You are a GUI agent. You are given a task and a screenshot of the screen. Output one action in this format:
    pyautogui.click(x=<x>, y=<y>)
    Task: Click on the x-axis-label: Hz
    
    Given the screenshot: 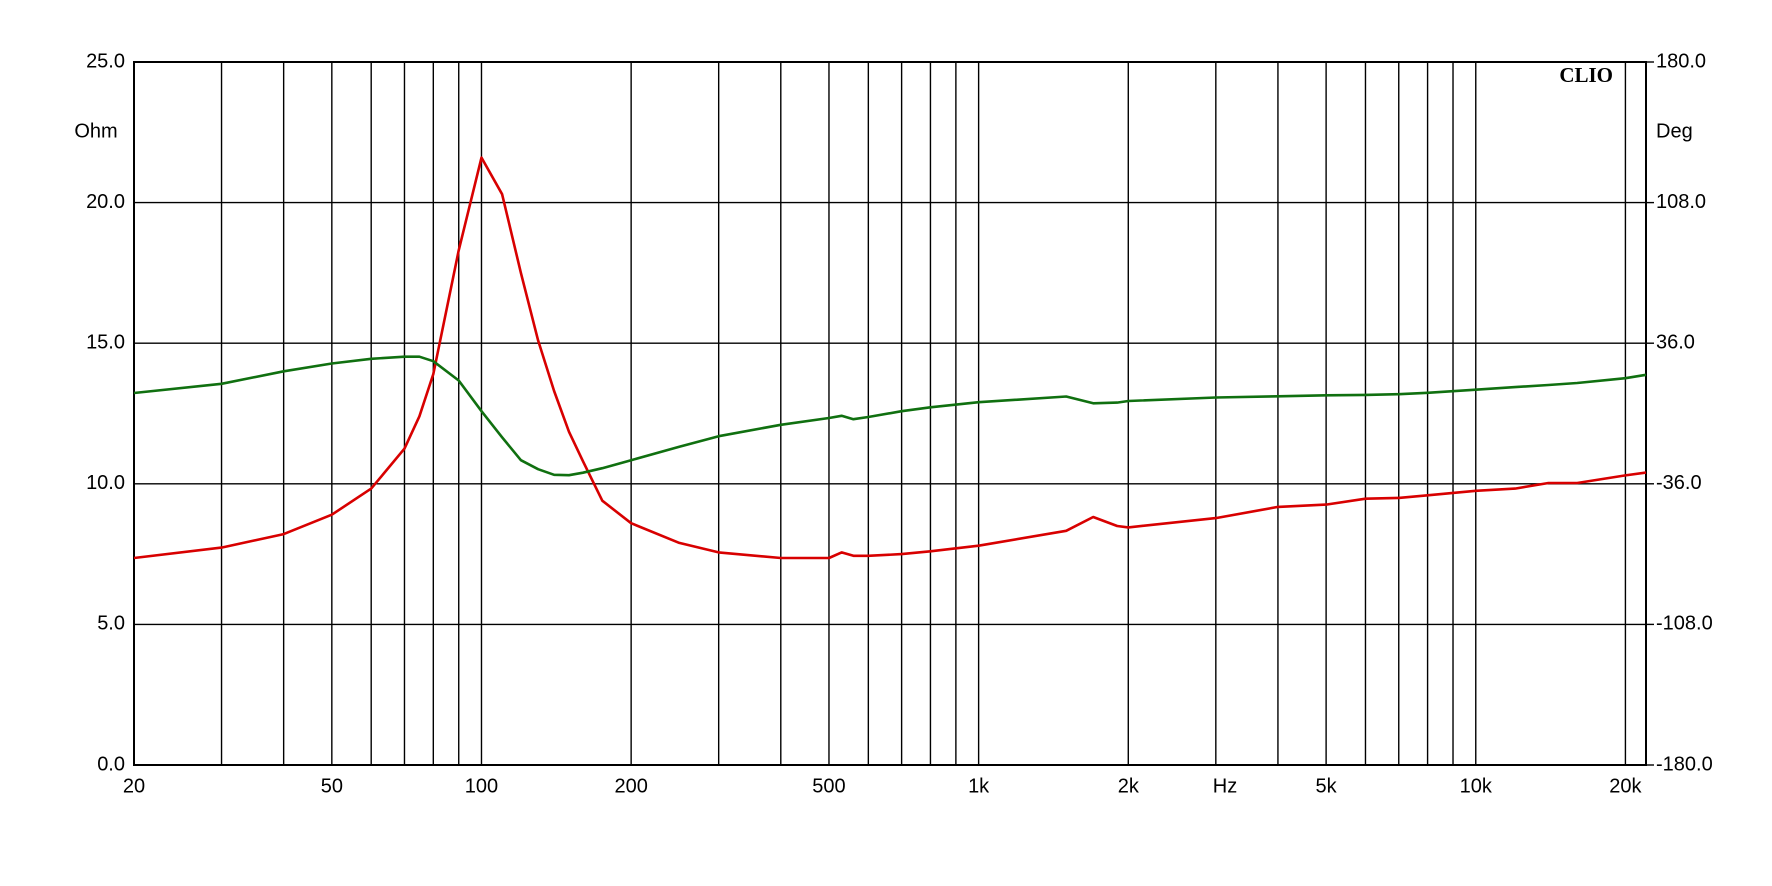 What is the action you would take?
    pyautogui.click(x=1225, y=786)
    